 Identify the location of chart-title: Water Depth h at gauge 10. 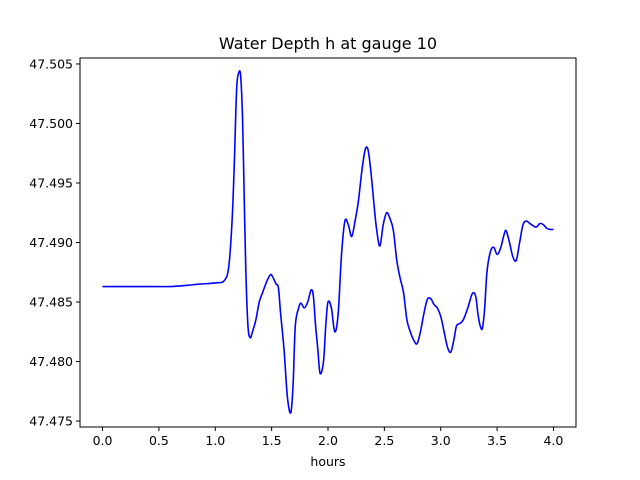
(328, 43).